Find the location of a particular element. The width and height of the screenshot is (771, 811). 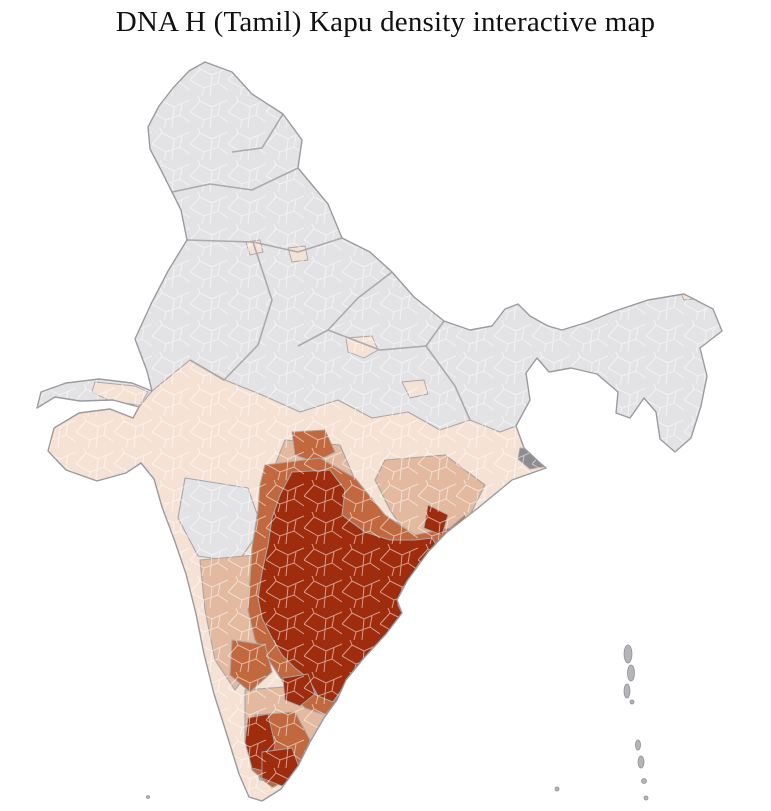

small-islets is located at coordinates (353, 792).